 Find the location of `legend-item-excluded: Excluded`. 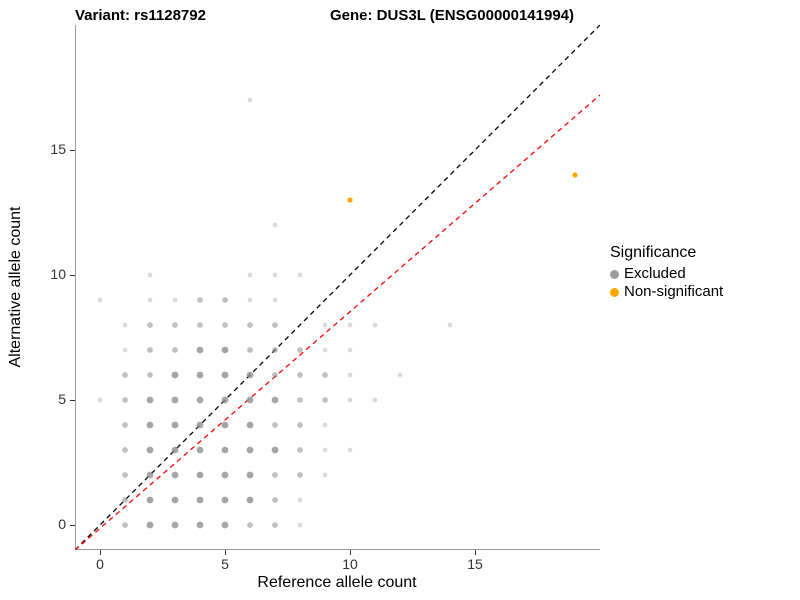

legend-item-excluded: Excluded is located at coordinates (666, 274).